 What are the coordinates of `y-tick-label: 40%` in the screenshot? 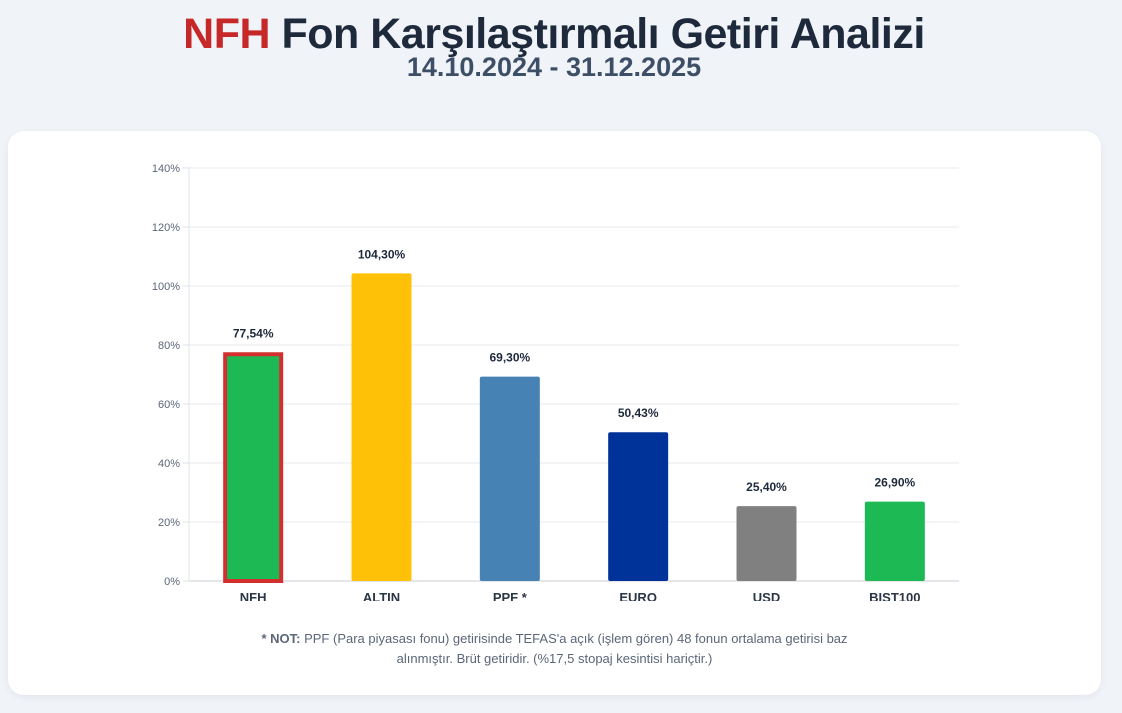 It's located at (169, 464).